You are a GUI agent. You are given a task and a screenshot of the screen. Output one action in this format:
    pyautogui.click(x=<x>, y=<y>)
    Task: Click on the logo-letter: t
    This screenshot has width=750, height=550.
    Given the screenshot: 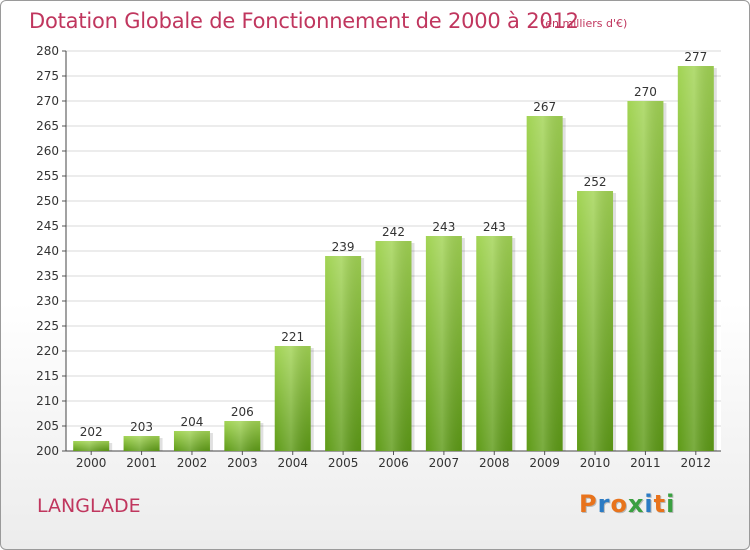 What is the action you would take?
    pyautogui.click(x=660, y=504)
    